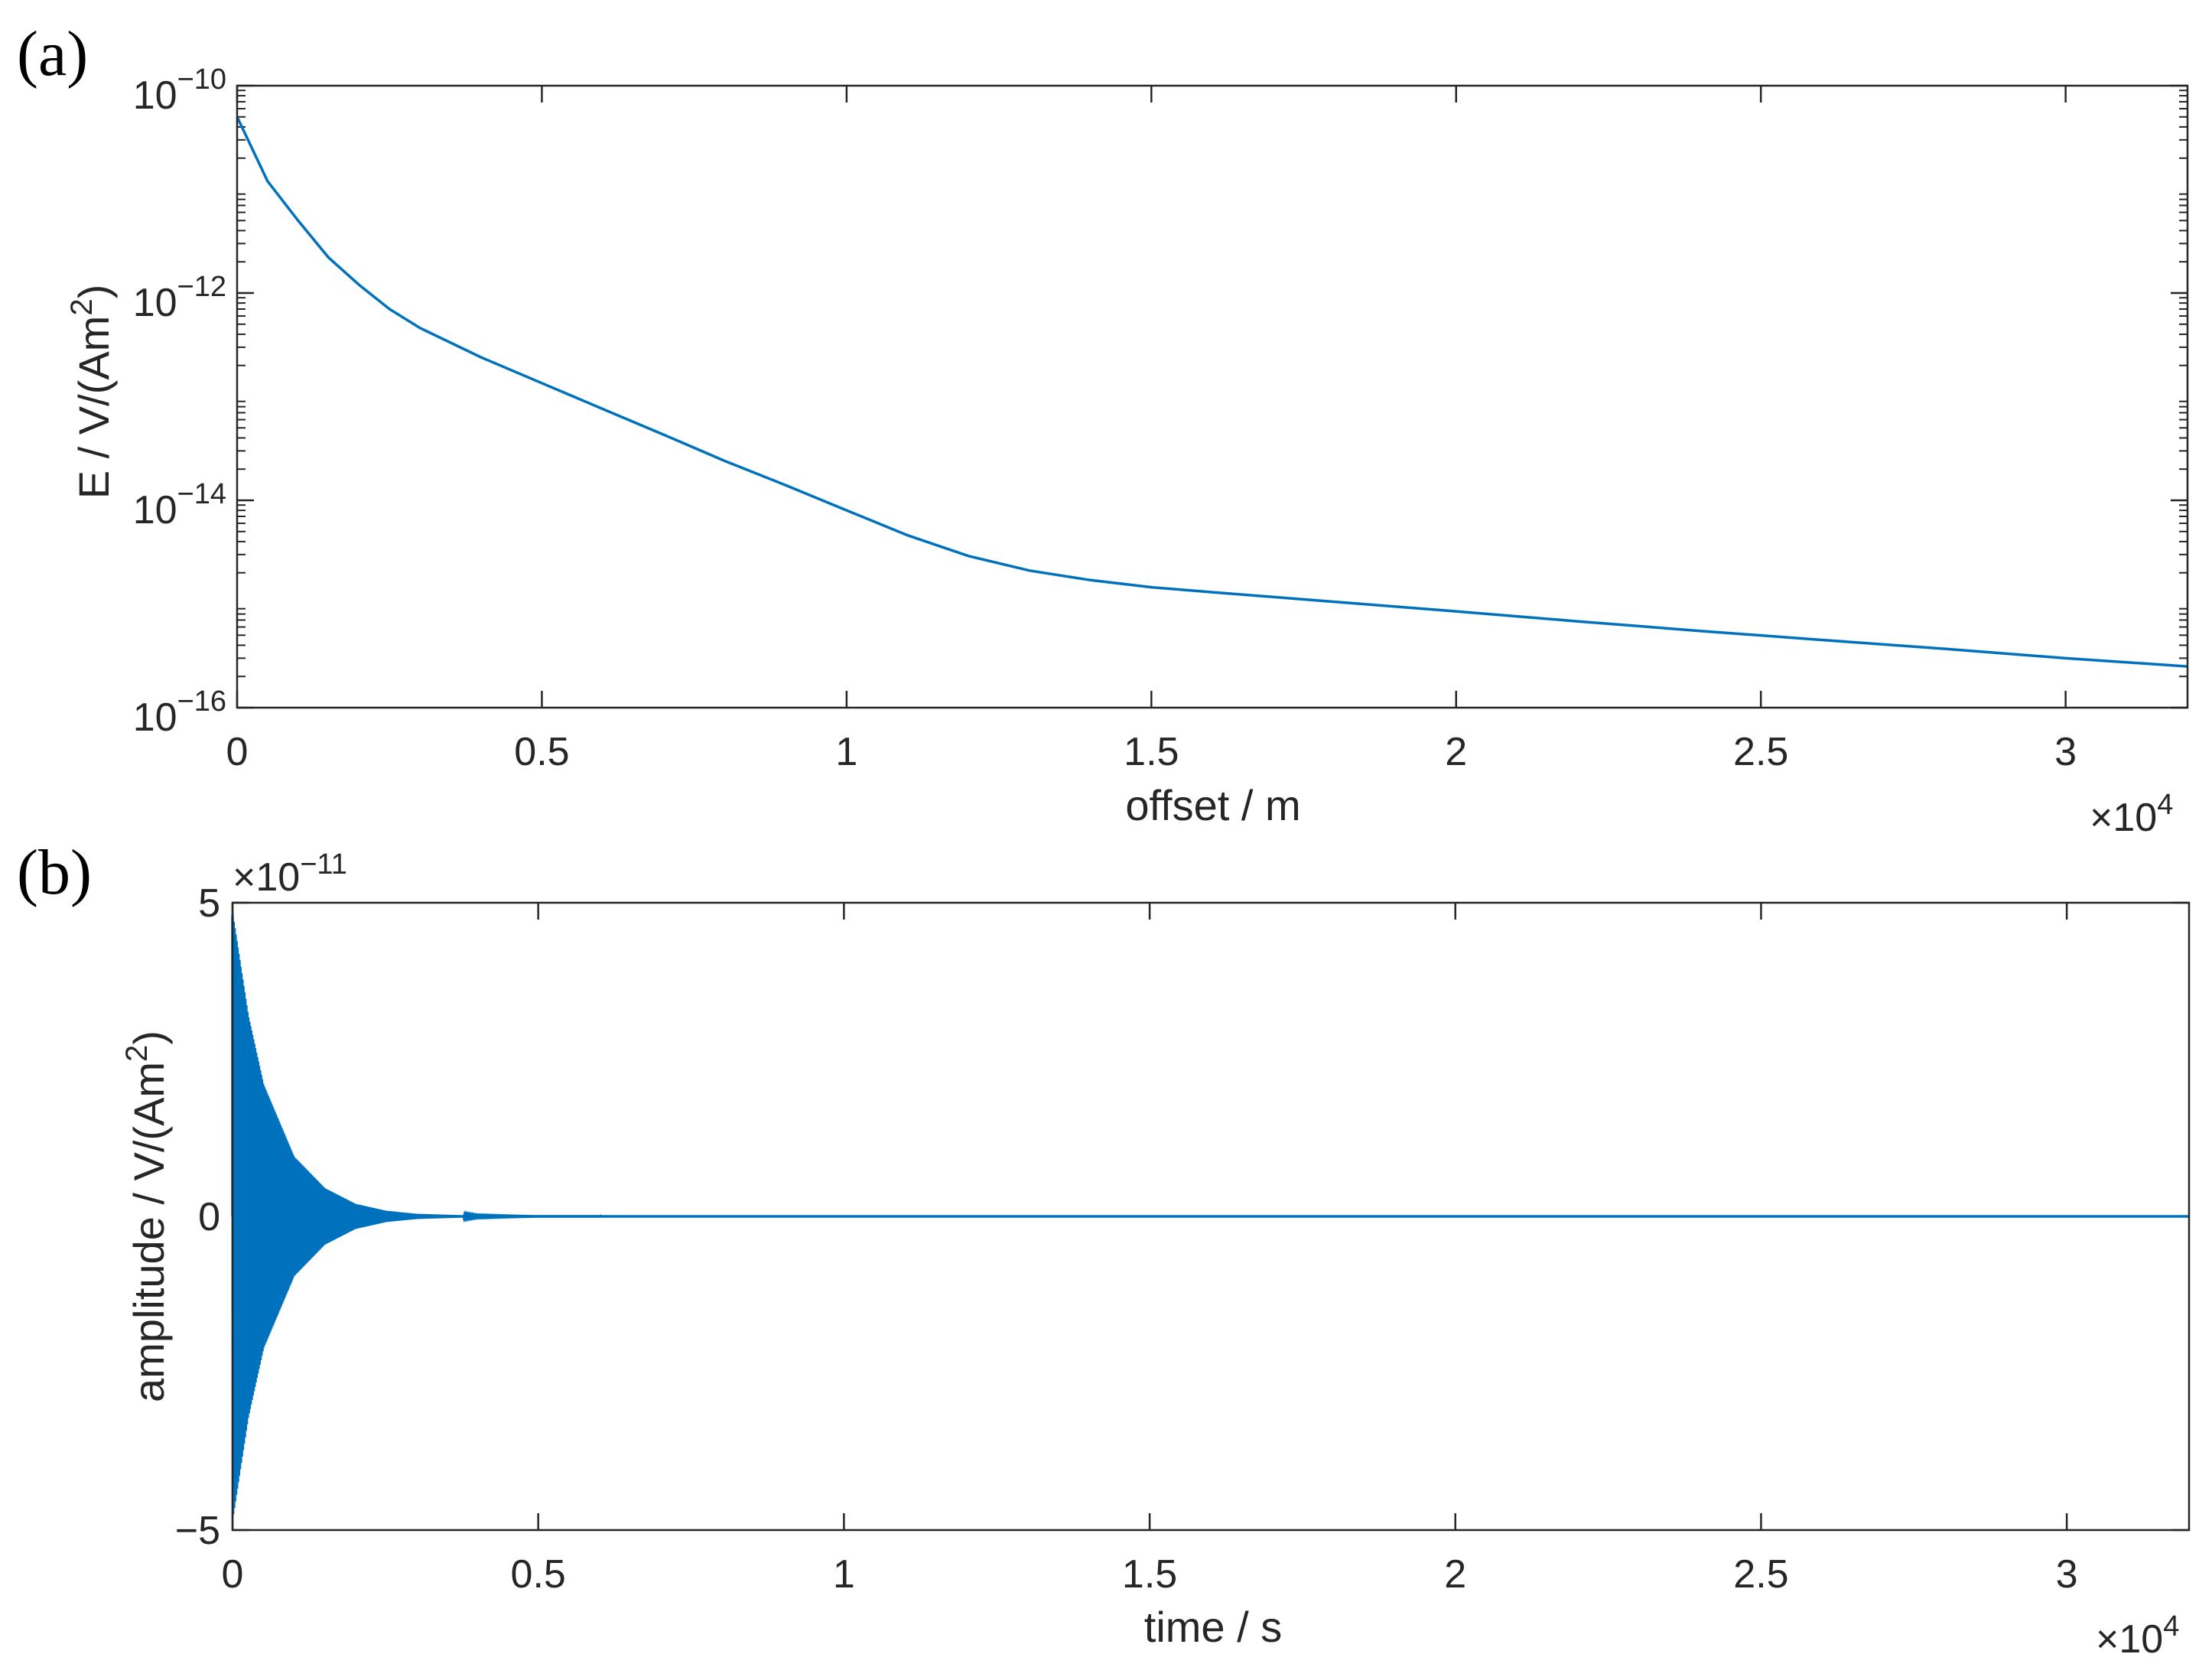  I want to click on panel-a-x-tick-label: 0, so click(237, 752).